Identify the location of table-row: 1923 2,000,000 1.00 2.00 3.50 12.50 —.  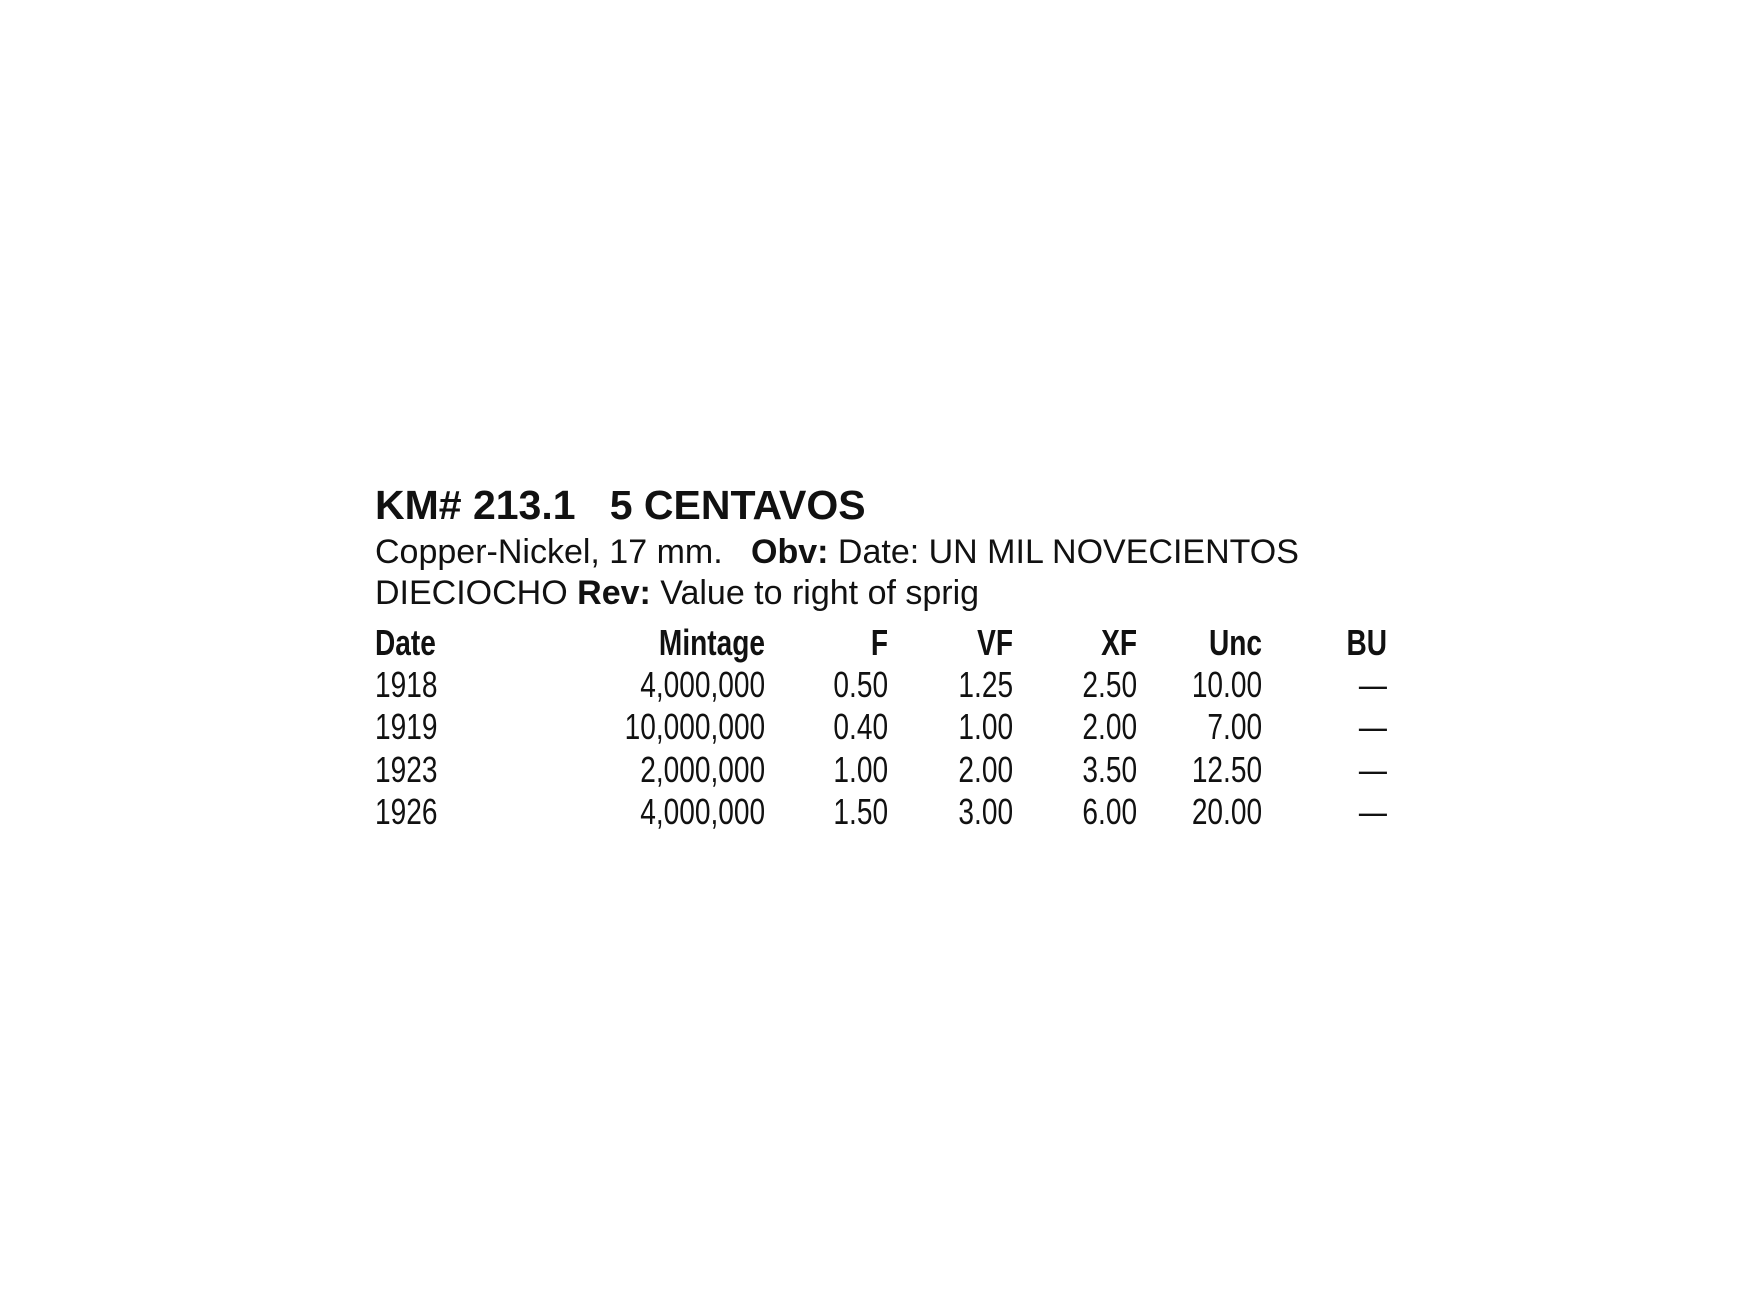
(875, 770).